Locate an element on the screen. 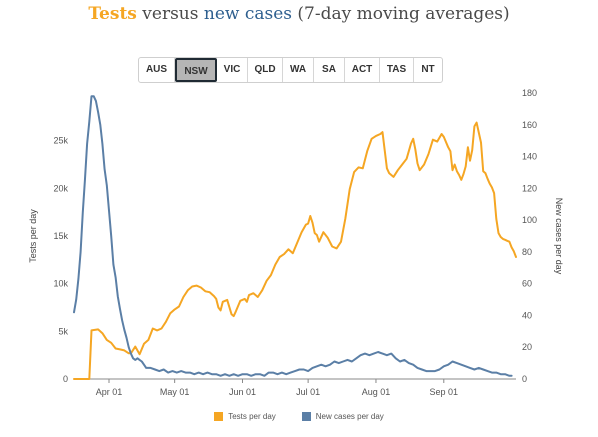  x-tick-label: Jul 01 is located at coordinates (308, 392).